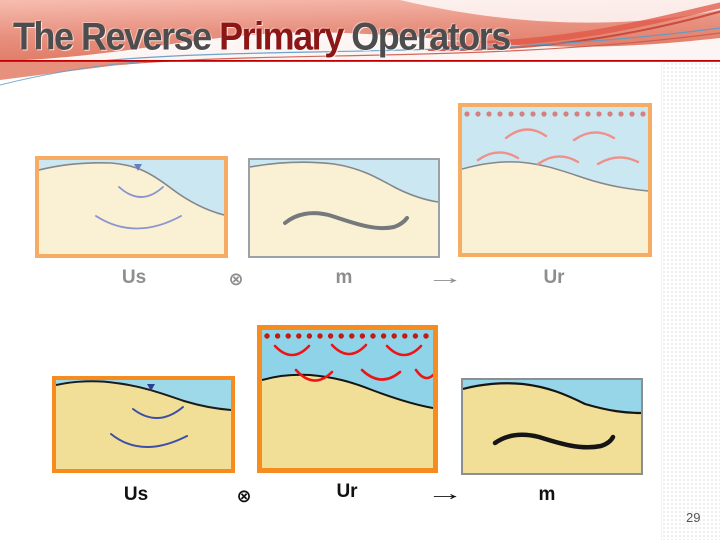  I want to click on label-ur-bottom: Ur, so click(347, 491).